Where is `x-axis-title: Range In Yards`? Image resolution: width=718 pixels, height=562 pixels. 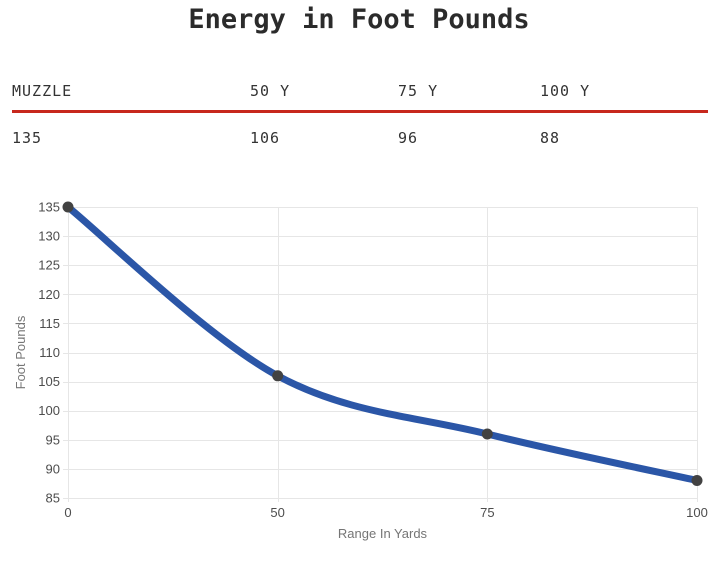 x-axis-title: Range In Yards is located at coordinates (383, 533).